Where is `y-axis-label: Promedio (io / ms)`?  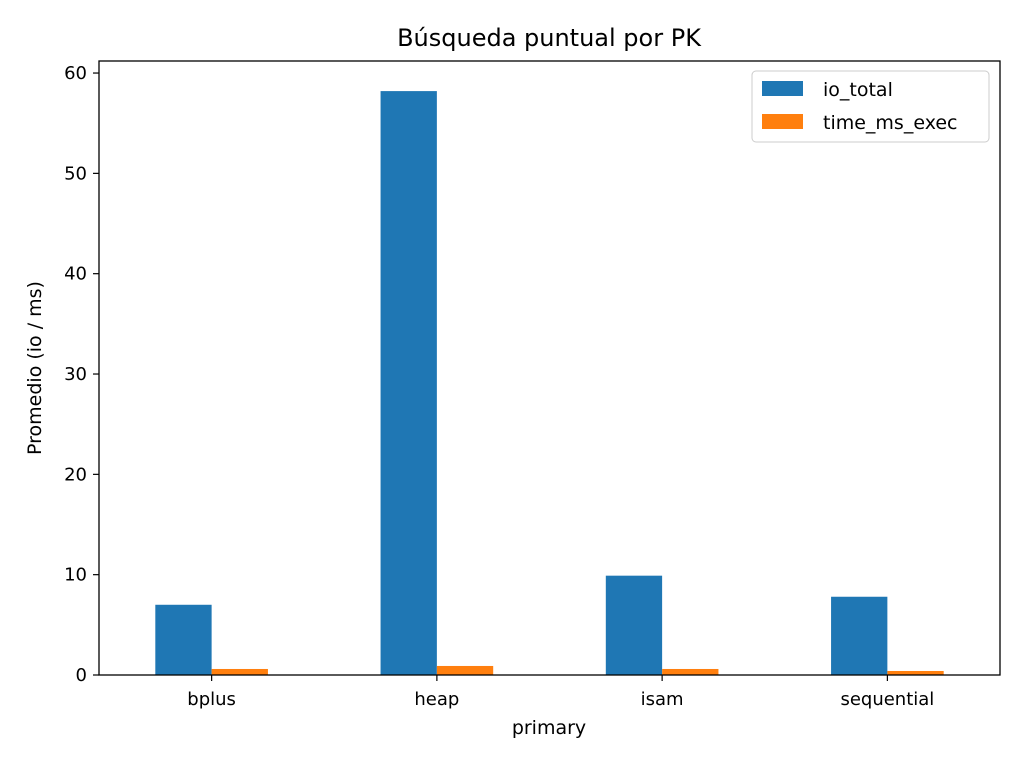
y-axis-label: Promedio (io / ms) is located at coordinates (35, 368).